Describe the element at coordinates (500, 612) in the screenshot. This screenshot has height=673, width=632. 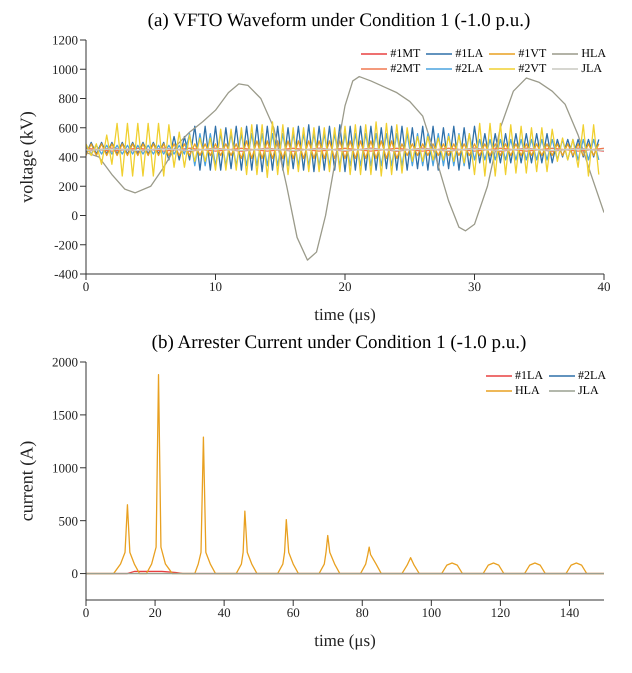
I see `x-tick-label: 120` at that location.